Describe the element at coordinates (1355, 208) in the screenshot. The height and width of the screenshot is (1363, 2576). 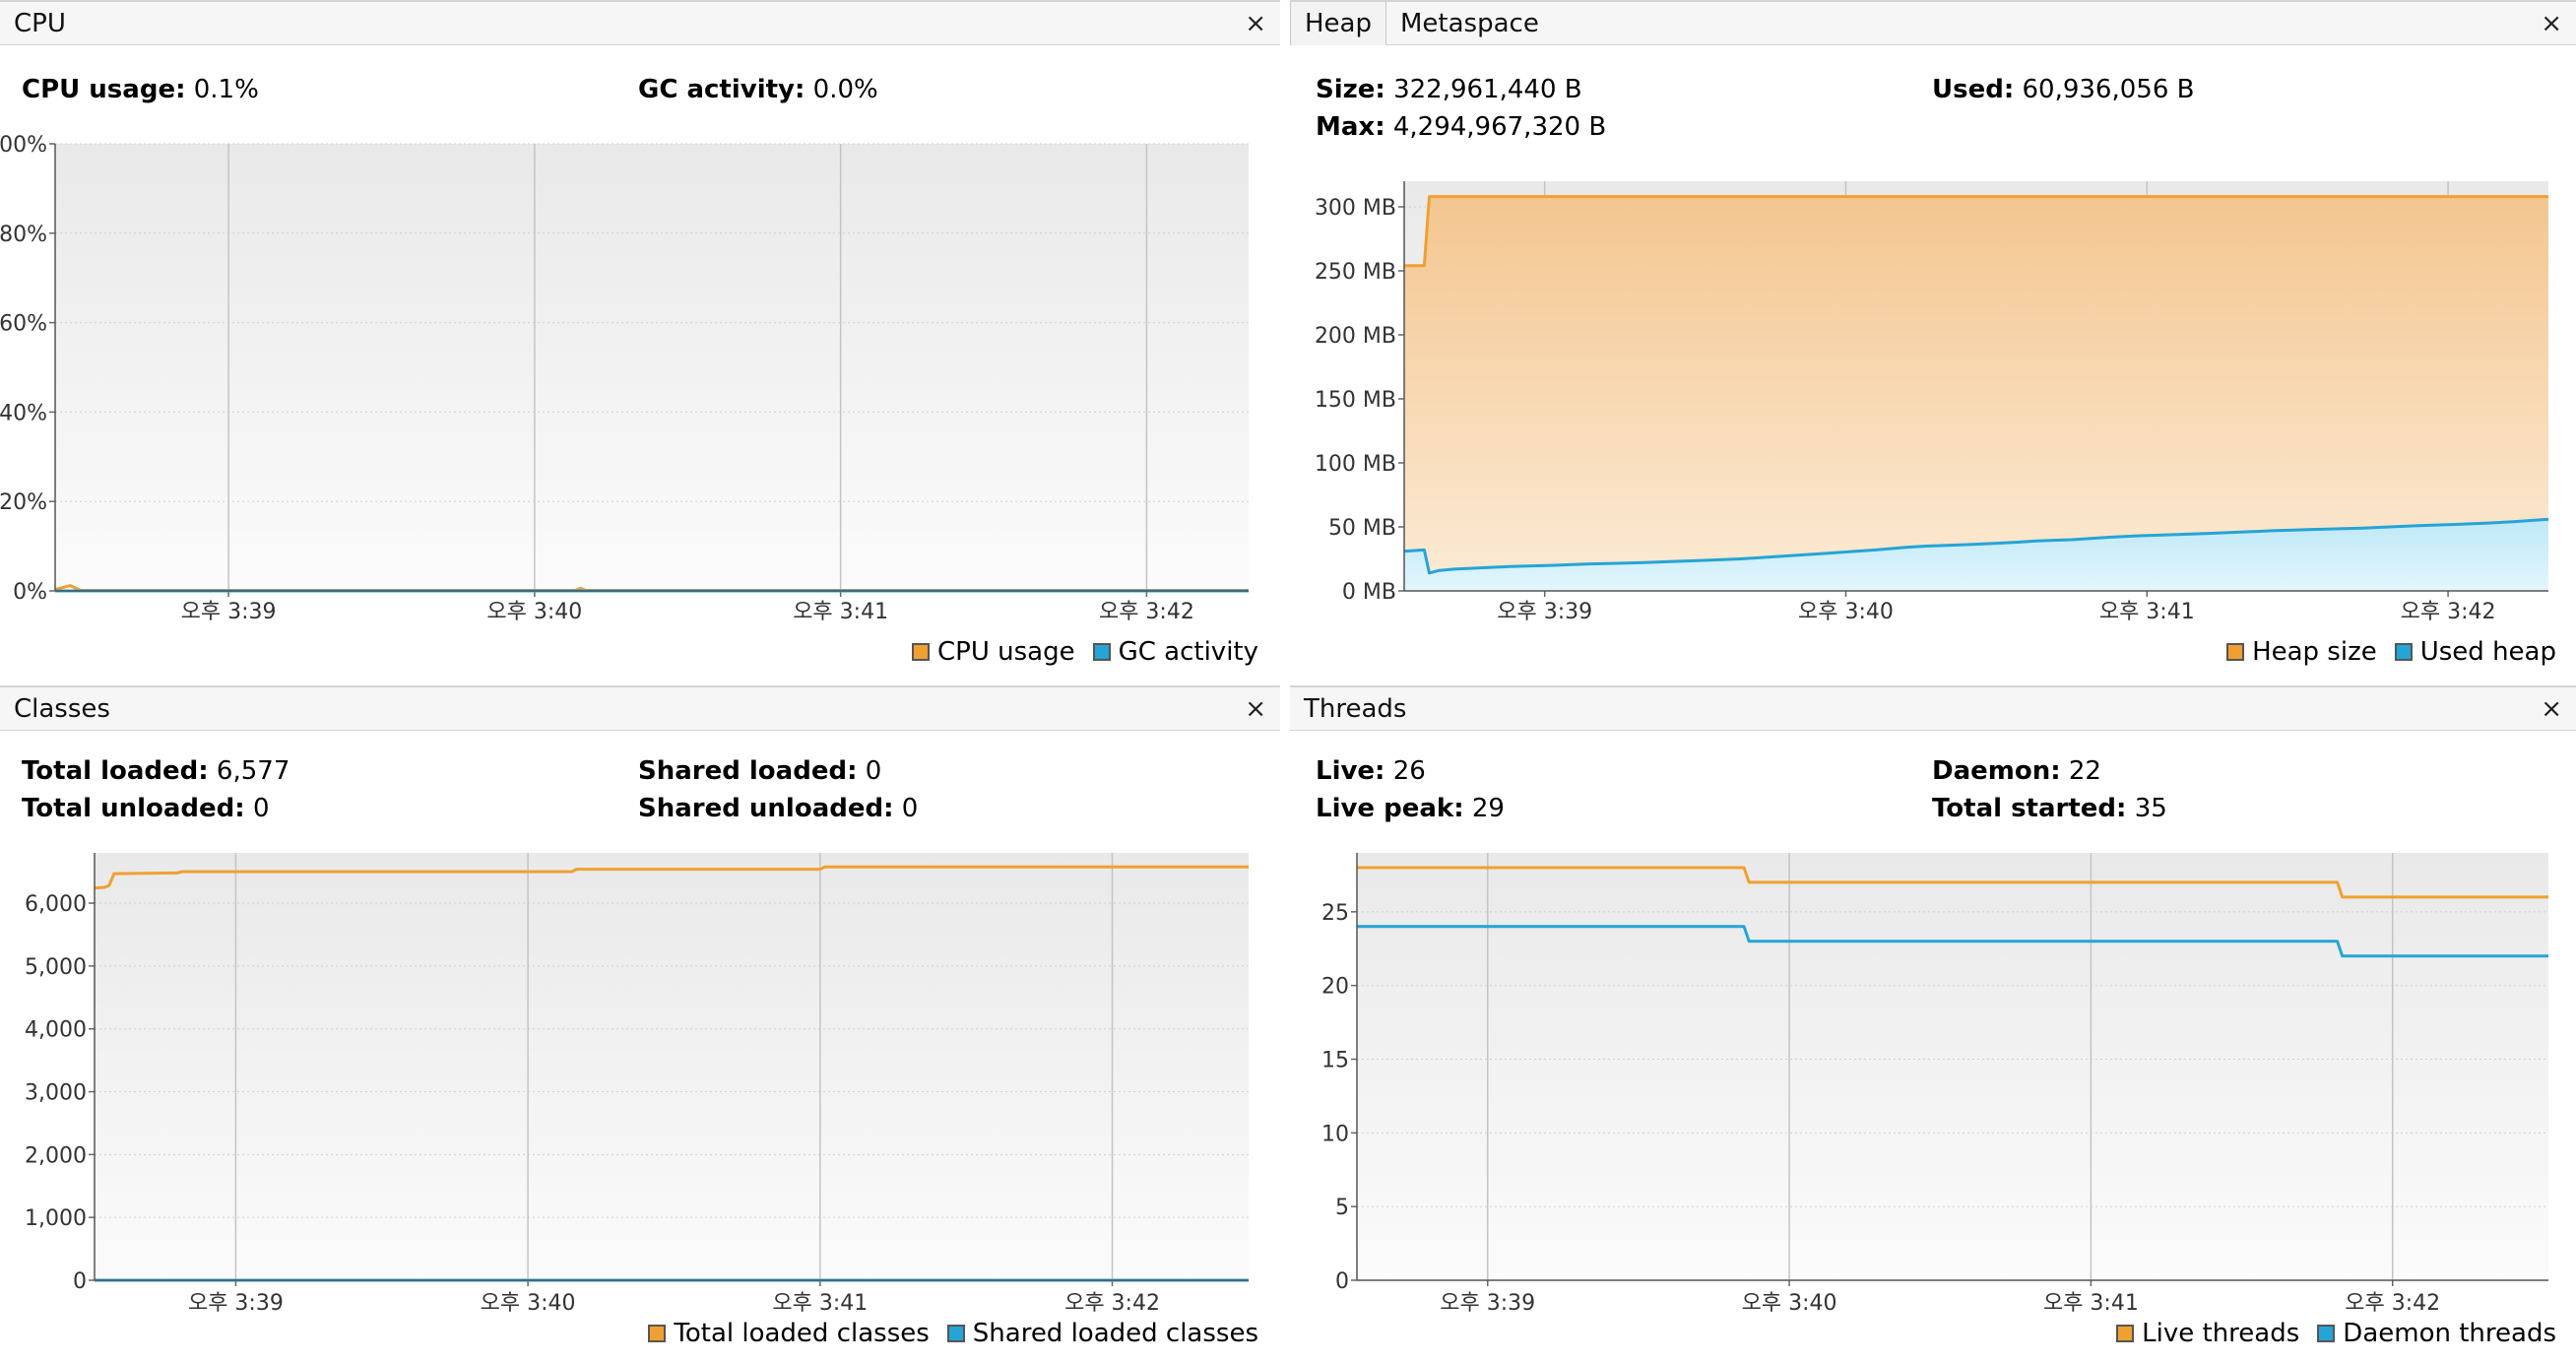
I see `y-tick-label: 300 MB` at that location.